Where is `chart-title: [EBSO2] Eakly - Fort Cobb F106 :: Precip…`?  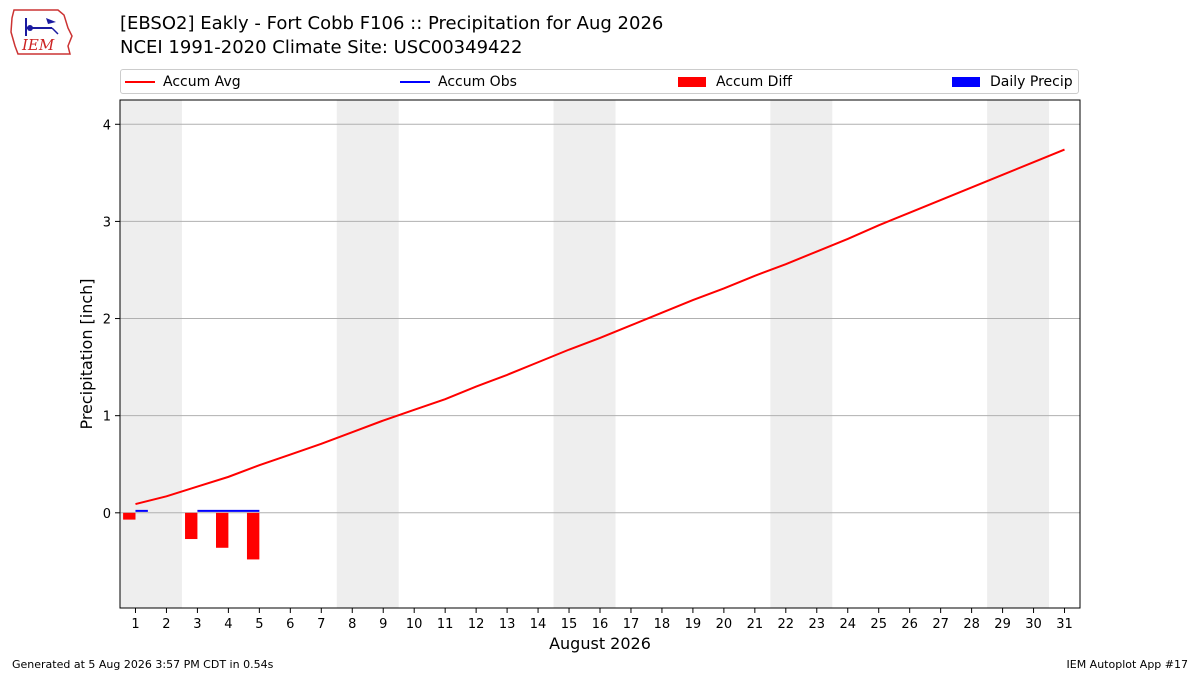
chart-title: [EBSO2] Eakly - Fort Cobb F106 :: Precip… is located at coordinates (392, 23).